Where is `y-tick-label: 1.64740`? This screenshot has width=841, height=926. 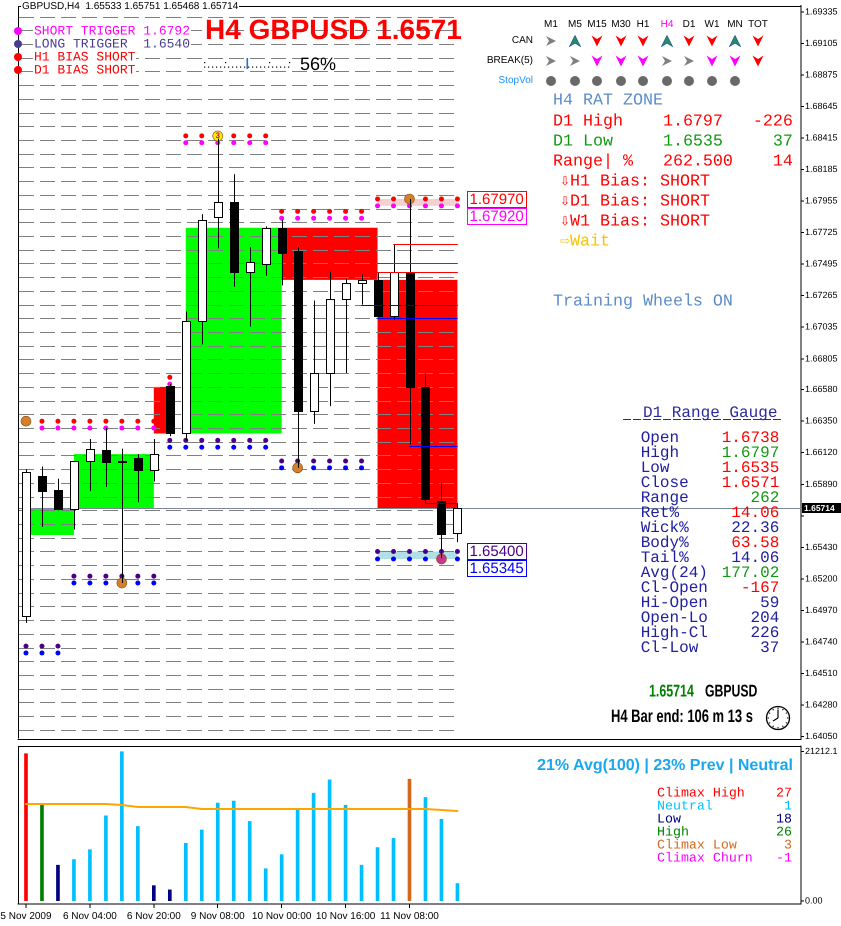 y-tick-label: 1.64740 is located at coordinates (821, 641).